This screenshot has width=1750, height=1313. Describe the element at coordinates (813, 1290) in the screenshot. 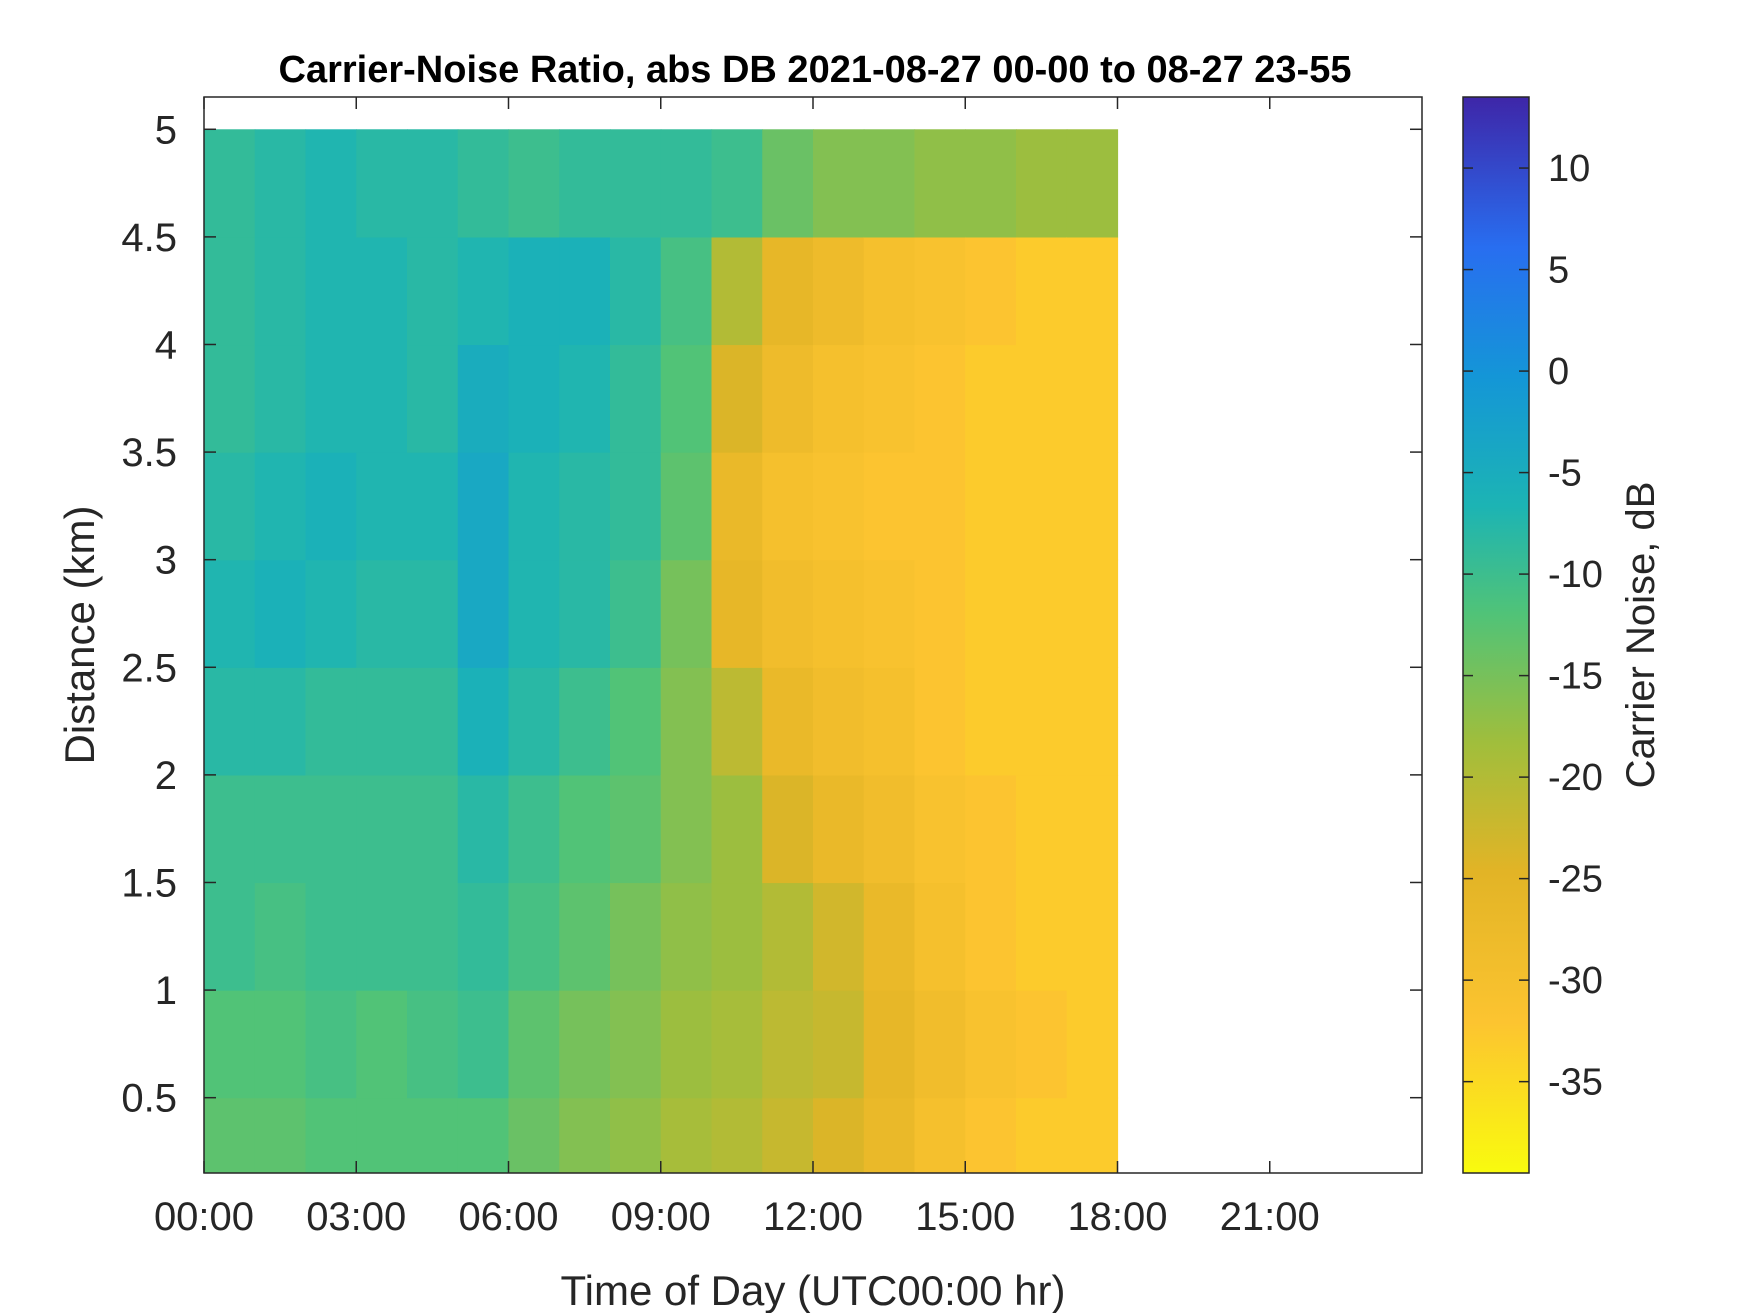

I see `x-axis-label: Time of Day (UTC00:00 hr)` at that location.